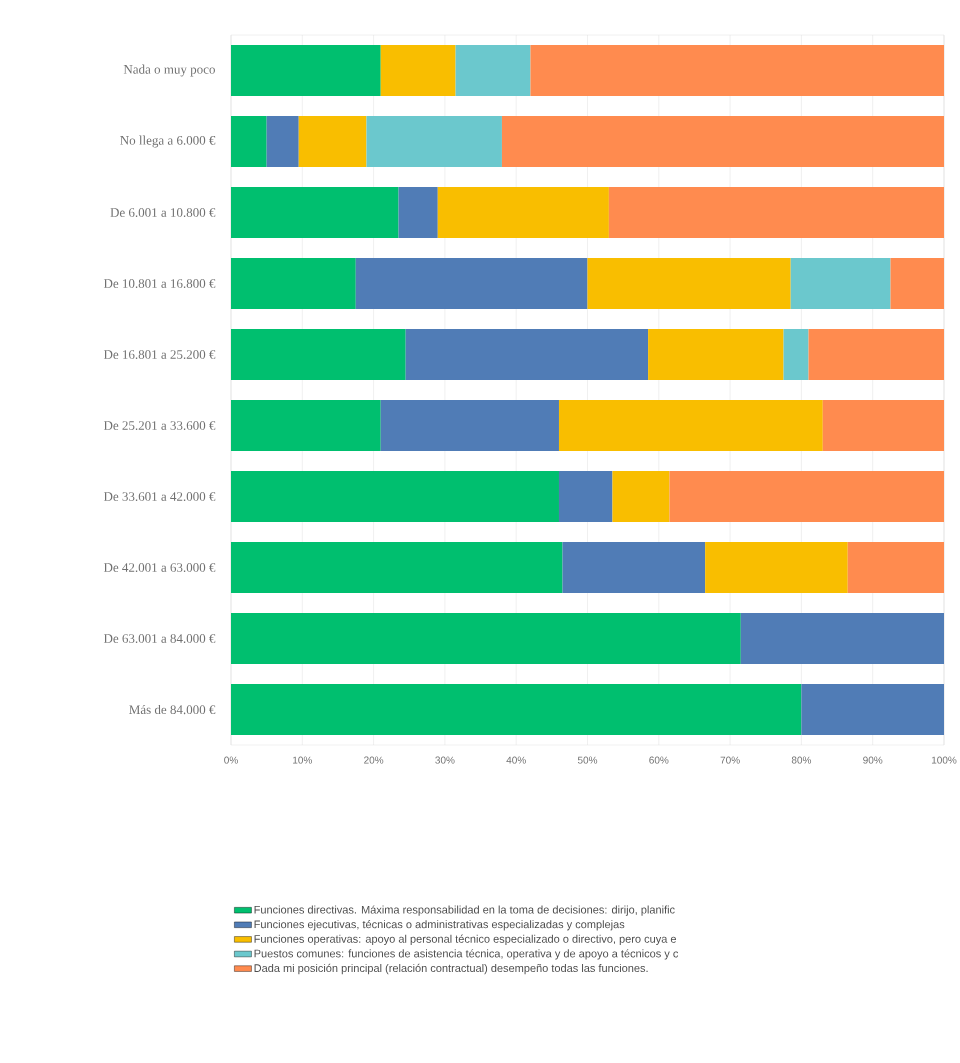  Describe the element at coordinates (730, 760) in the screenshot. I see `x-tick-label: 70%` at that location.